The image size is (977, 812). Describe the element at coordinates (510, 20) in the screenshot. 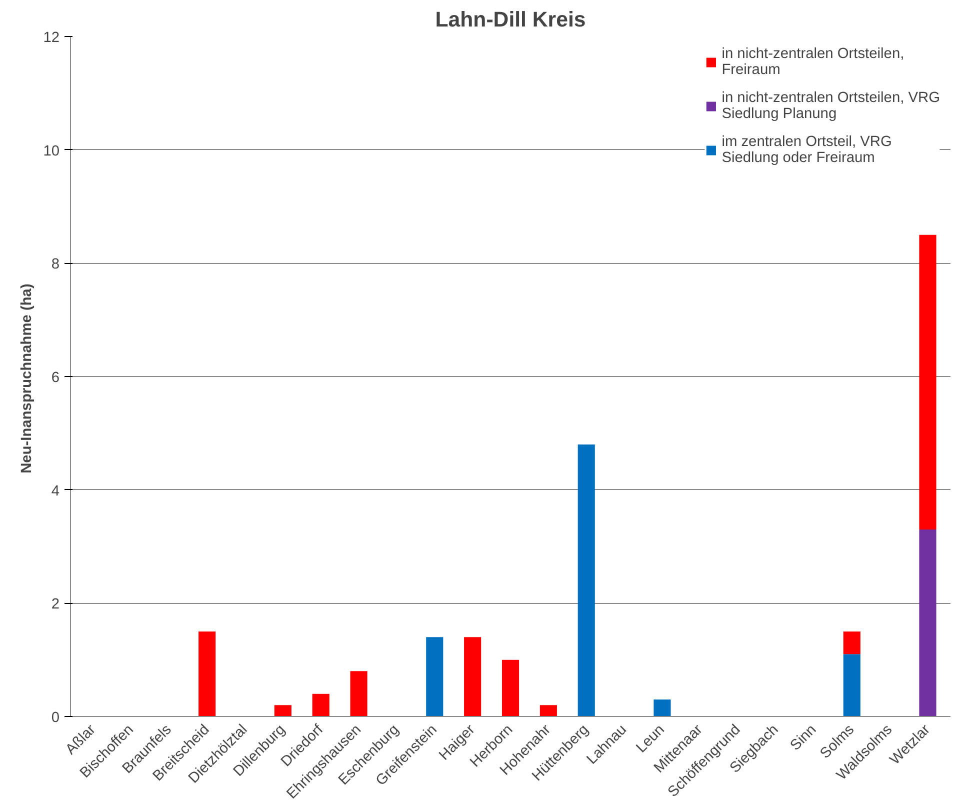

I see `chart-title: Lahn-Dill Kreis` at that location.